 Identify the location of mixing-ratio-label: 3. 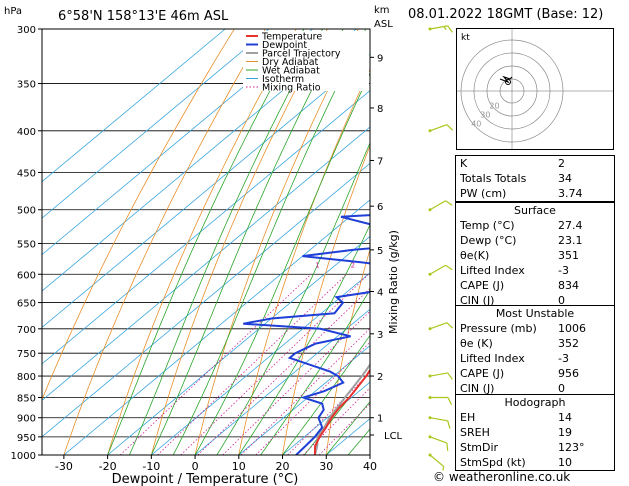
(374, 265).